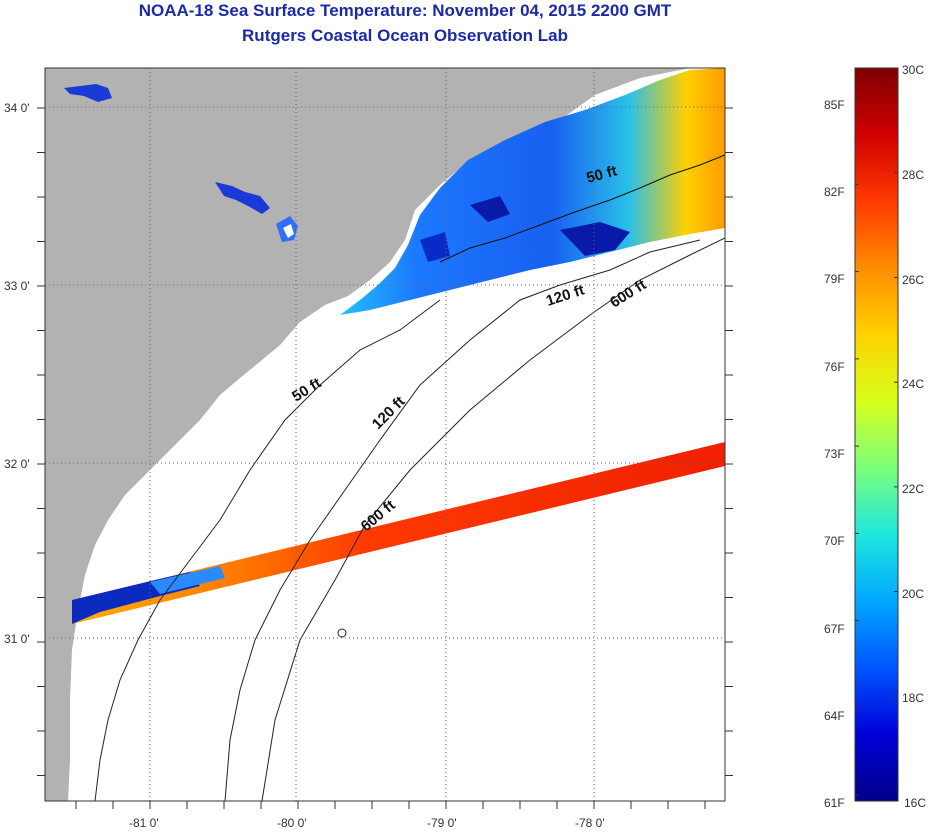  What do you see at coordinates (834, 367) in the screenshot?
I see `cbar-f-76: 76F` at bounding box center [834, 367].